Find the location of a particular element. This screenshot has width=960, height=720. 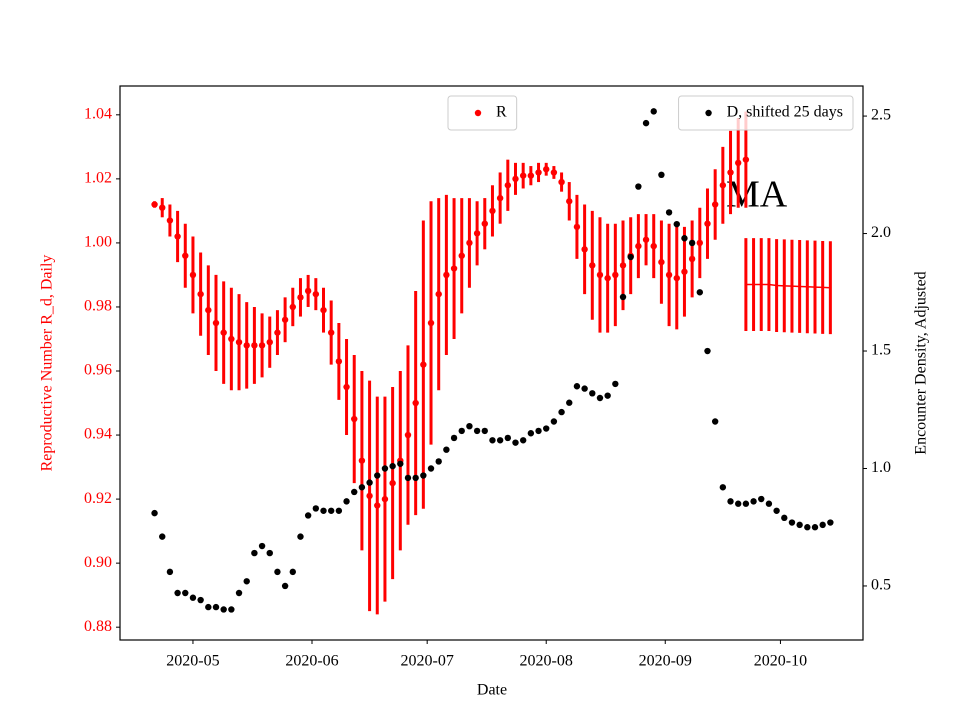

legend: R is located at coordinates (482, 113).